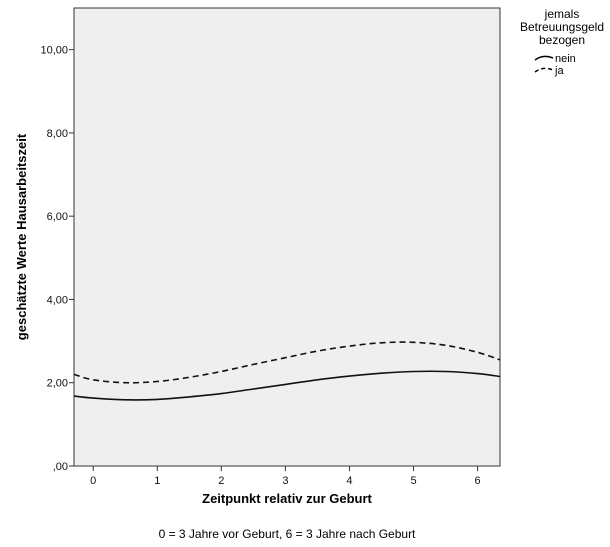 The width and height of the screenshot is (610, 547). I want to click on legend: jemals Betreuungsgeld bezogen nein ja, so click(562, 42).